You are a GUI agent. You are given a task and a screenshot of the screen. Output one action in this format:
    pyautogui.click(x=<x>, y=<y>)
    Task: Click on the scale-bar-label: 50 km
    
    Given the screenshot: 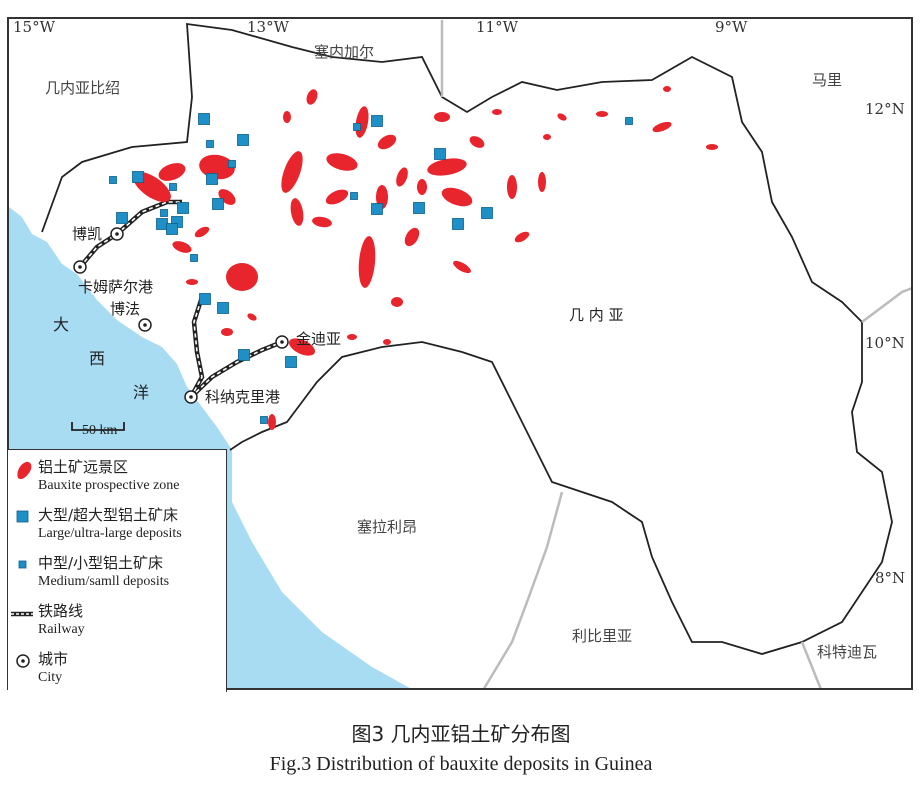 What is the action you would take?
    pyautogui.click(x=100, y=430)
    